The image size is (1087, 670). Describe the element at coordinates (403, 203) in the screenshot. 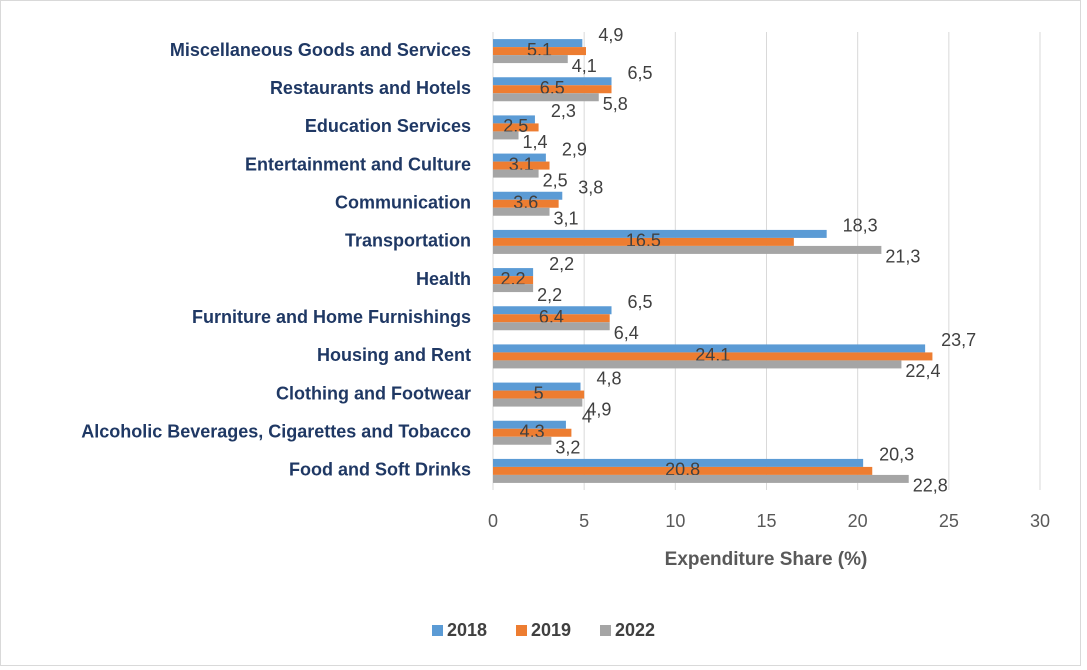

I see `category-label: Communication` at that location.